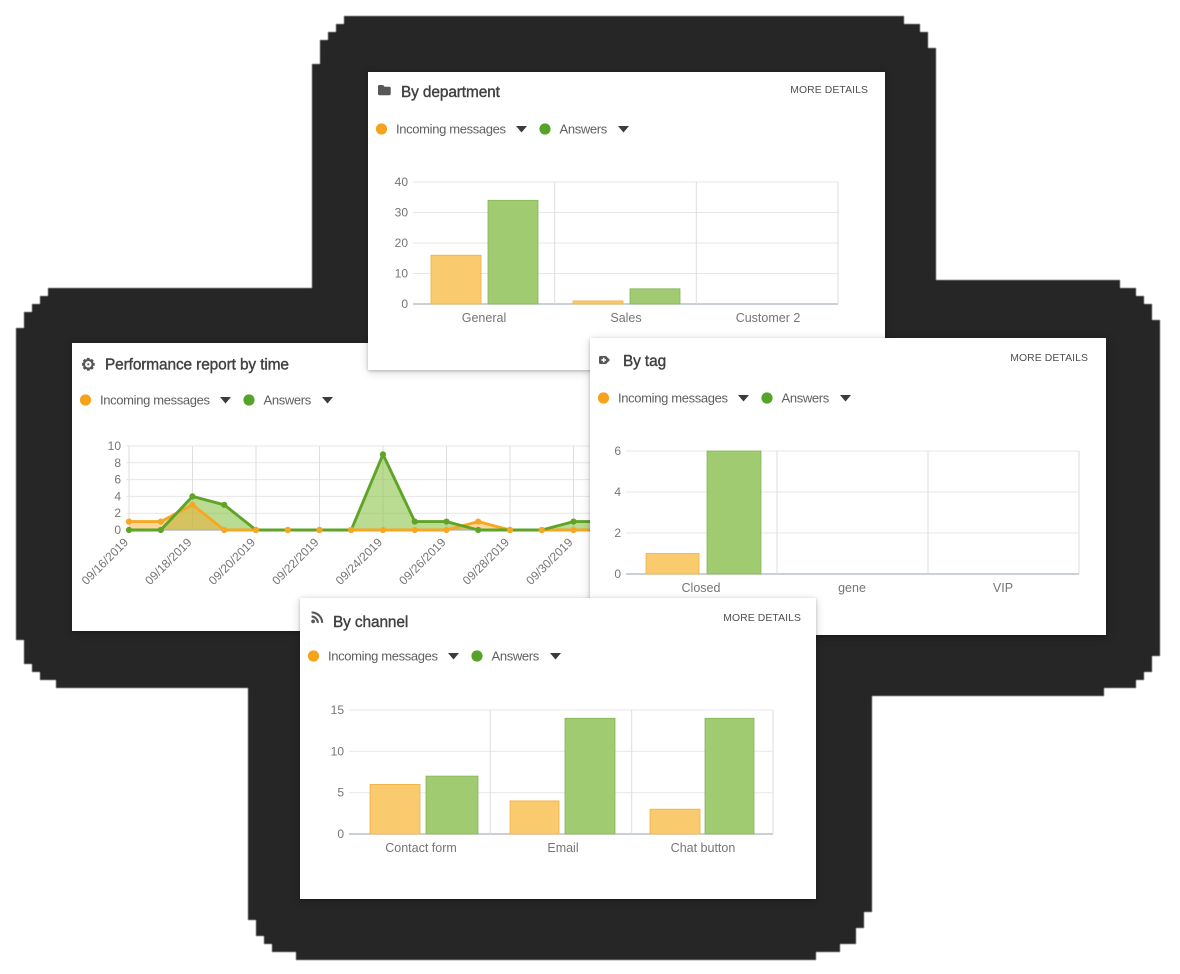 This screenshot has width=1180, height=974. What do you see at coordinates (486, 561) in the screenshot?
I see `svg-text: 09/28/2019` at bounding box center [486, 561].